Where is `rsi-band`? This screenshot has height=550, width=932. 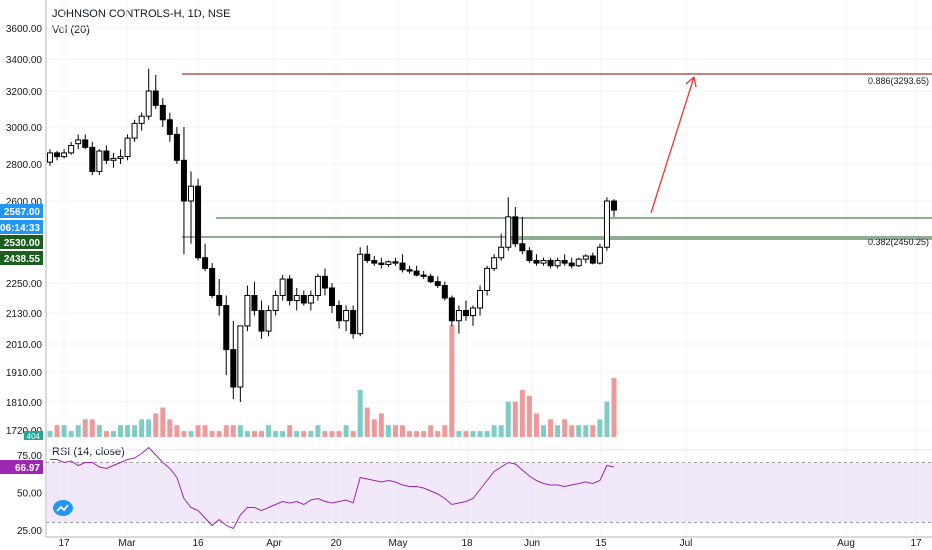
rsi-band is located at coordinates (489, 492).